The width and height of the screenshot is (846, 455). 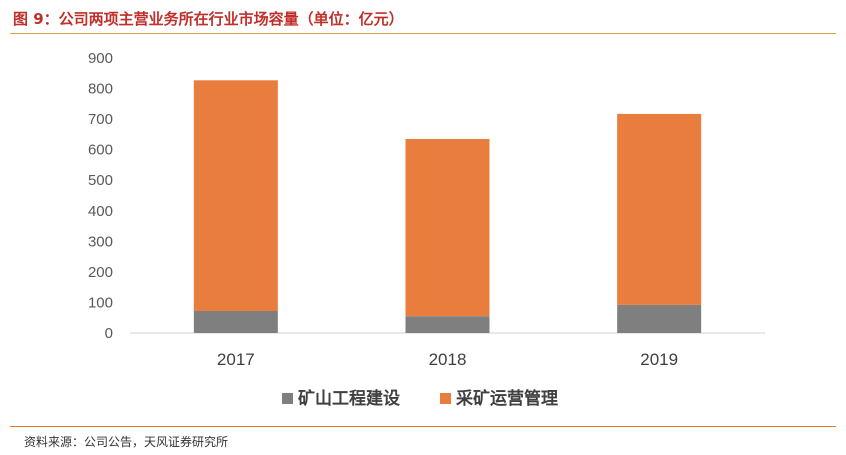 What do you see at coordinates (235, 195) in the screenshot?
I see `bar-mining-operation-2017` at bounding box center [235, 195].